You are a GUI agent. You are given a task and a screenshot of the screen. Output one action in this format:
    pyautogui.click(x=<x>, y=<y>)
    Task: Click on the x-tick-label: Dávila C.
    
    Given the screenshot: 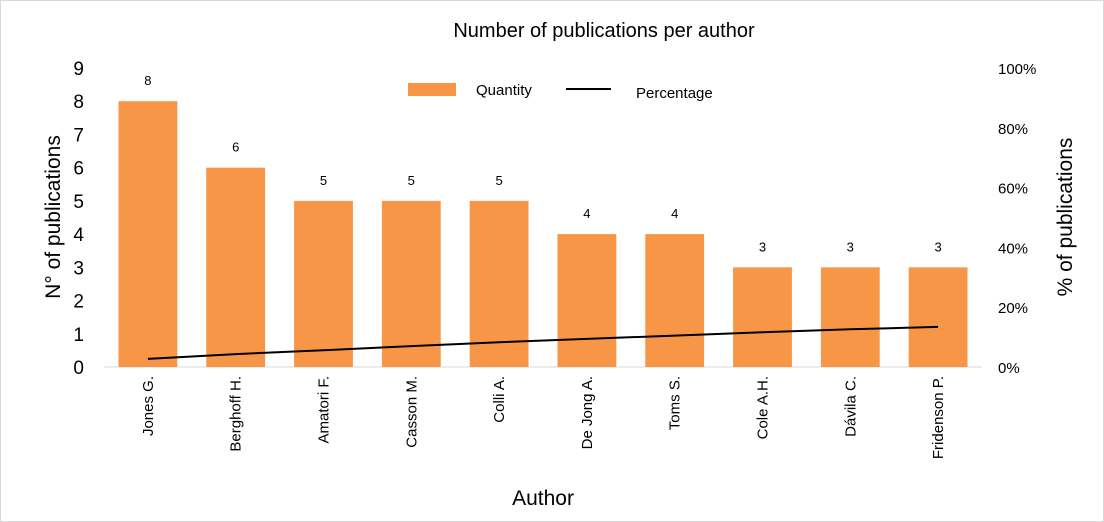 What is the action you would take?
    pyautogui.click(x=850, y=406)
    